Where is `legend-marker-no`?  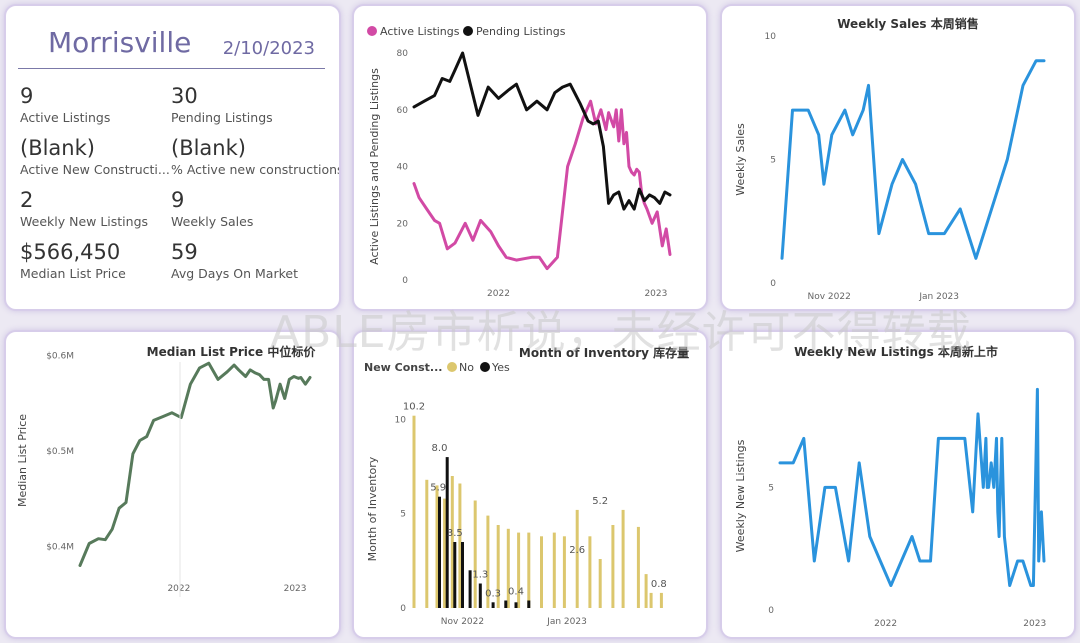 legend-marker-no is located at coordinates (452, 367).